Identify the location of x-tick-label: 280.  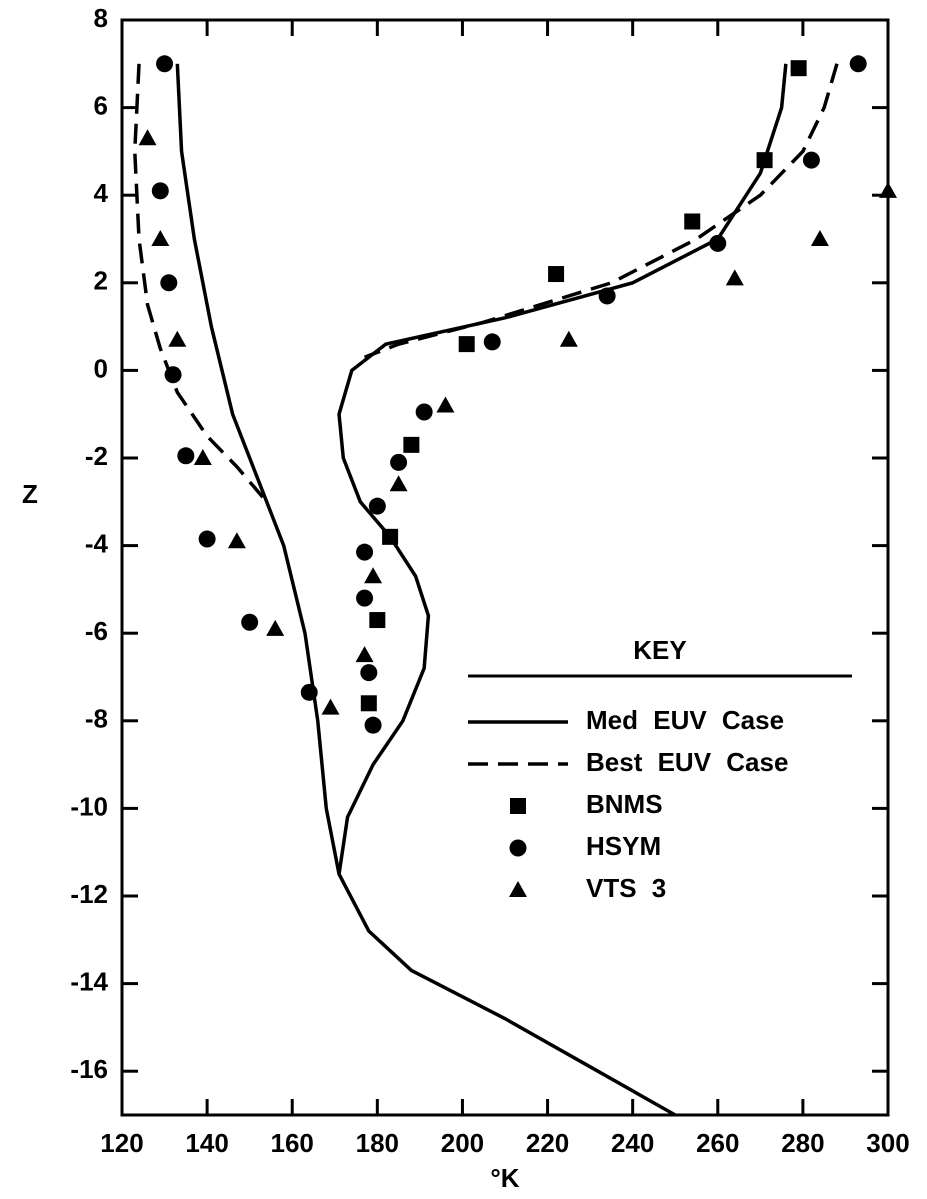
(802, 1143).